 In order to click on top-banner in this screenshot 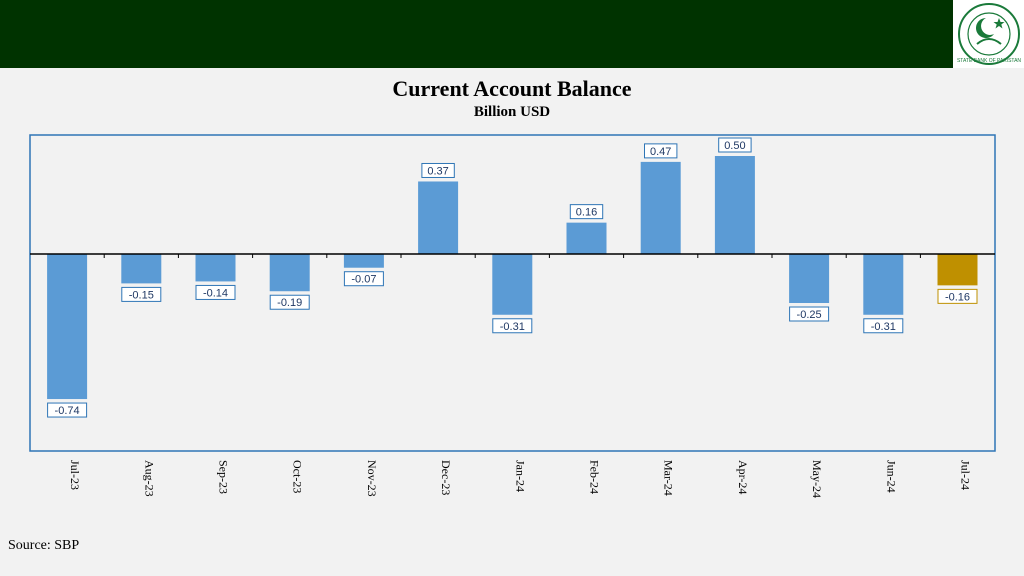, I will do `click(512, 34)`.